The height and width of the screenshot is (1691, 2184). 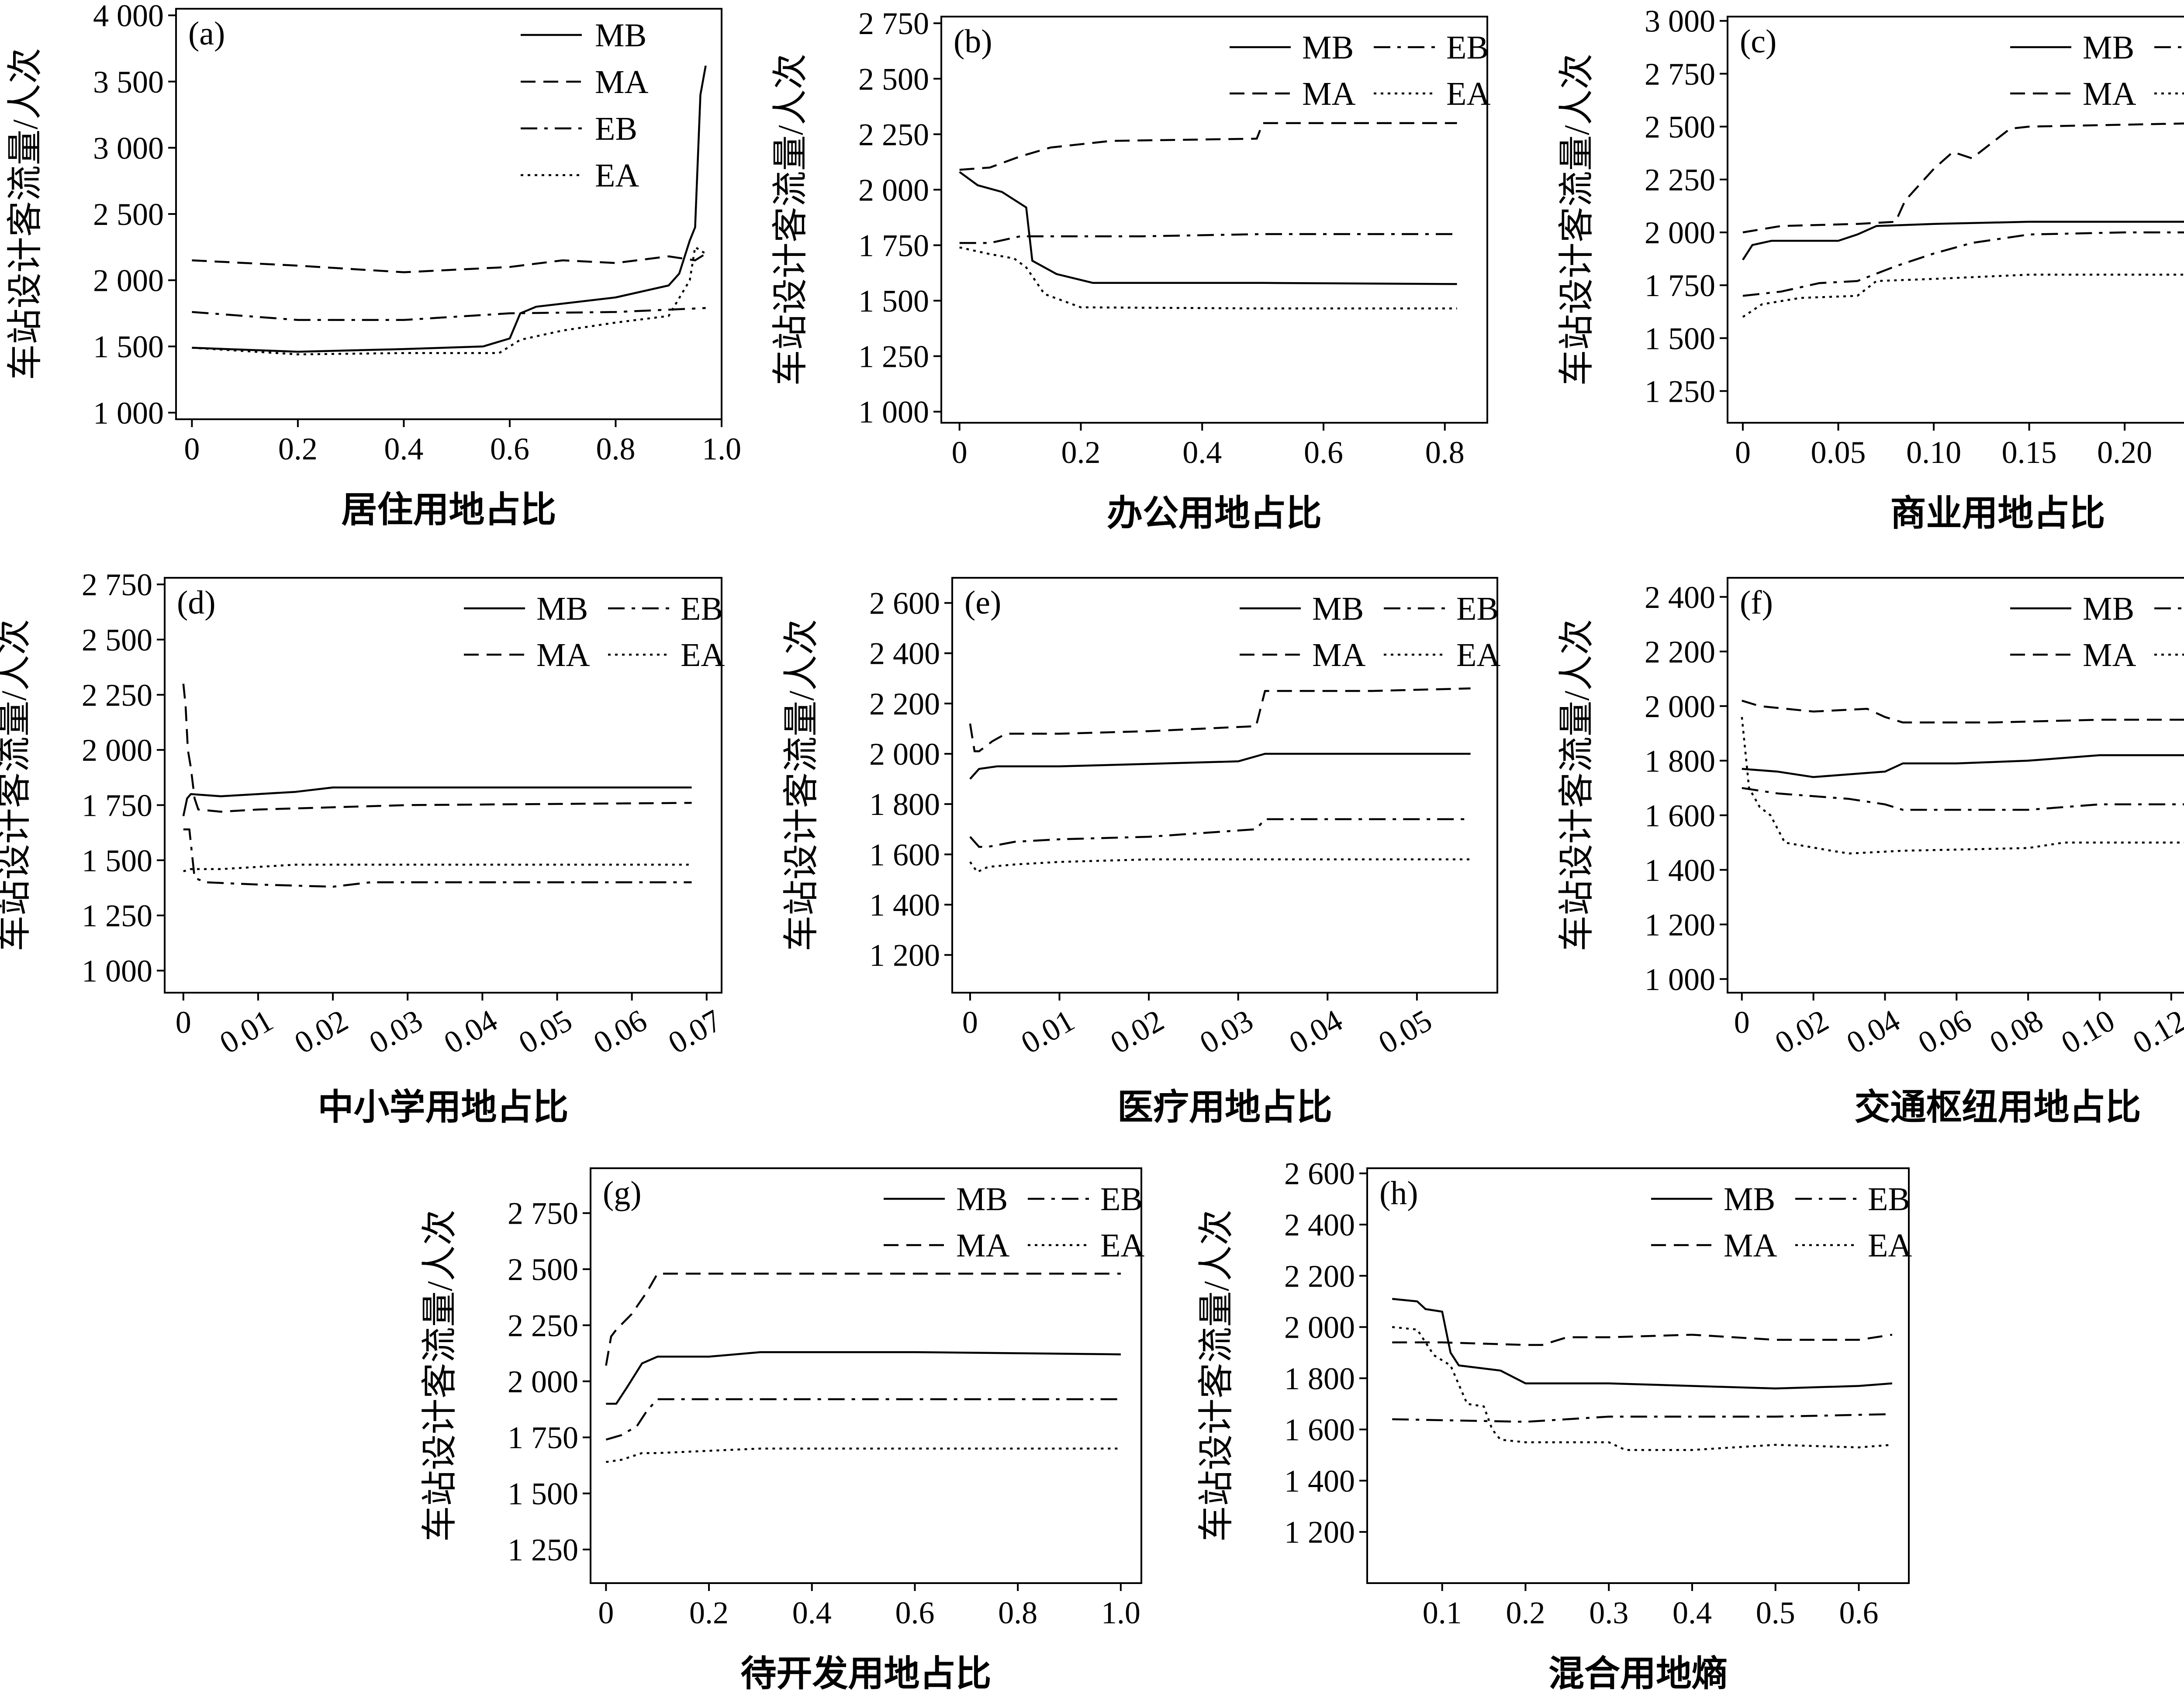 What do you see at coordinates (585, 105) in the screenshot?
I see `legend: MB MA EB EA` at bounding box center [585, 105].